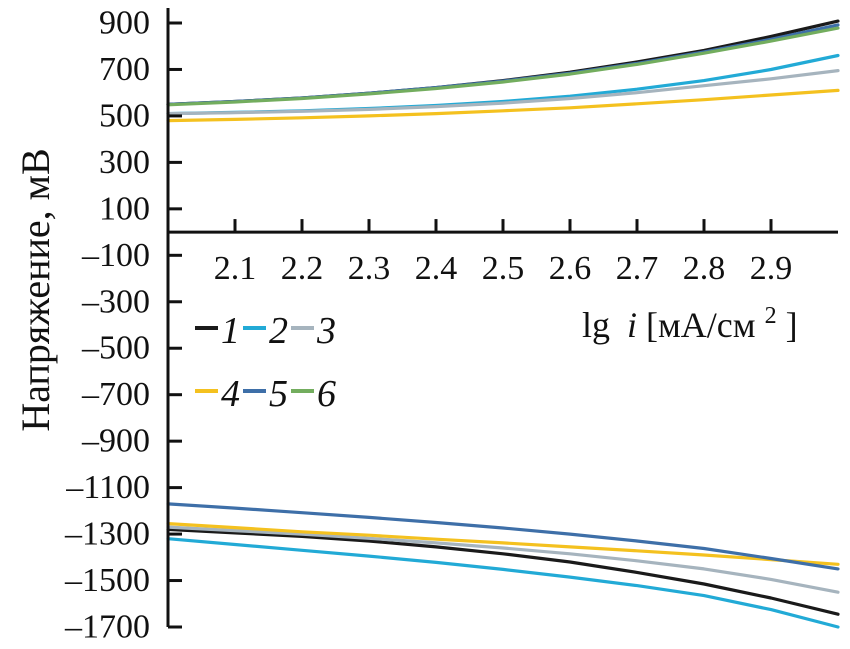  Describe the element at coordinates (503, 544) in the screenshot. I see `series-4-cathodic-line` at that location.